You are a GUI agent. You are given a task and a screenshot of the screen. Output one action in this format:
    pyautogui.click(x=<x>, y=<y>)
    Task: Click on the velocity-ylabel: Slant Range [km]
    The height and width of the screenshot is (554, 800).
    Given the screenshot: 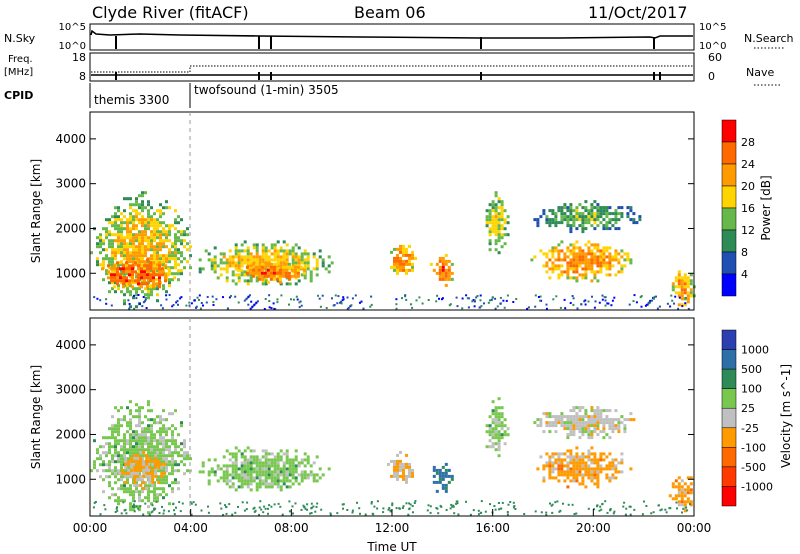 What is the action you would take?
    pyautogui.click(x=36, y=417)
    